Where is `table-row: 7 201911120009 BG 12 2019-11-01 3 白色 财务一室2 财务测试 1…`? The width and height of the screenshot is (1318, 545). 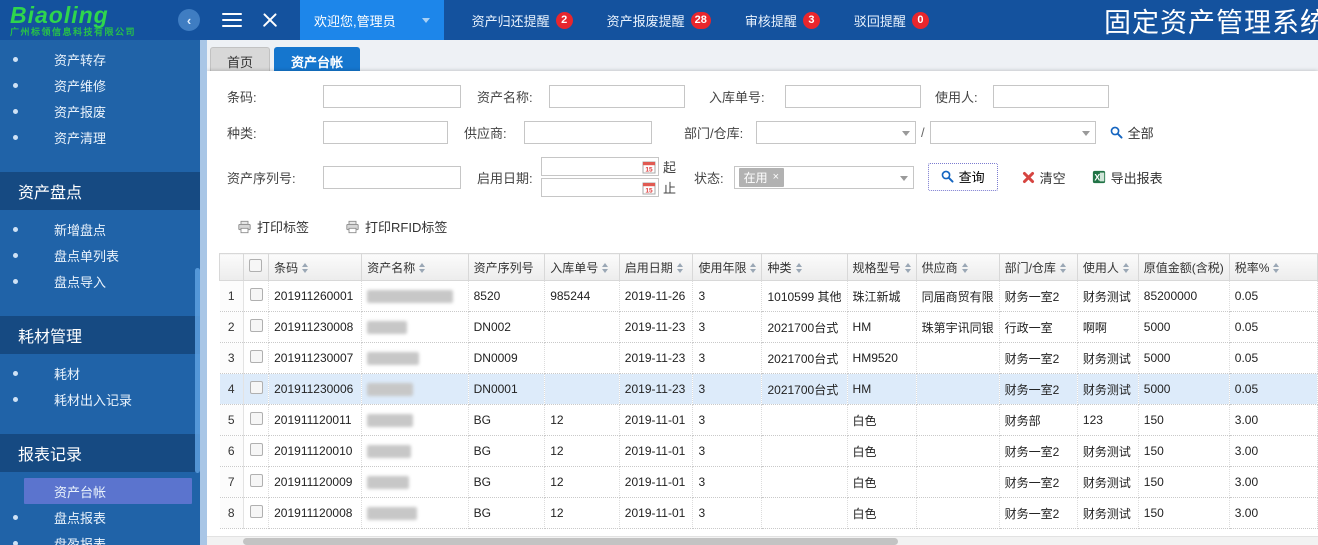
table-row: 7 201911120009 BG 12 2019-11-01 3 白色 财务一室2 财务测试 1… is located at coordinates (768, 482).